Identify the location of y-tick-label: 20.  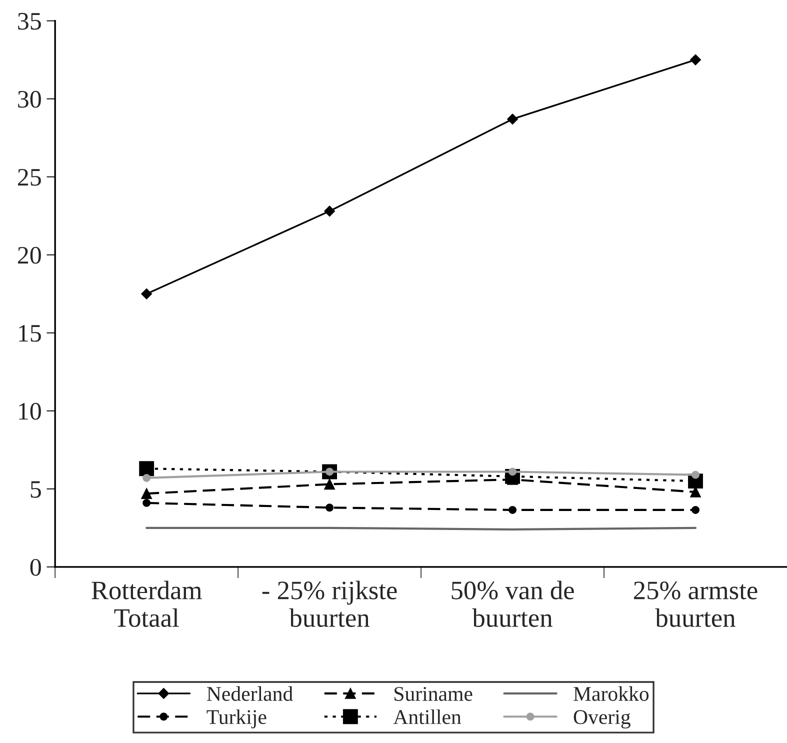
(29, 255).